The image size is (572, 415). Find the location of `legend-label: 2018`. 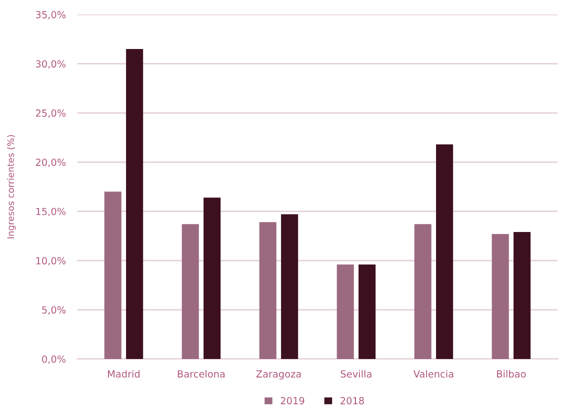

legend-label: 2018 is located at coordinates (352, 400).